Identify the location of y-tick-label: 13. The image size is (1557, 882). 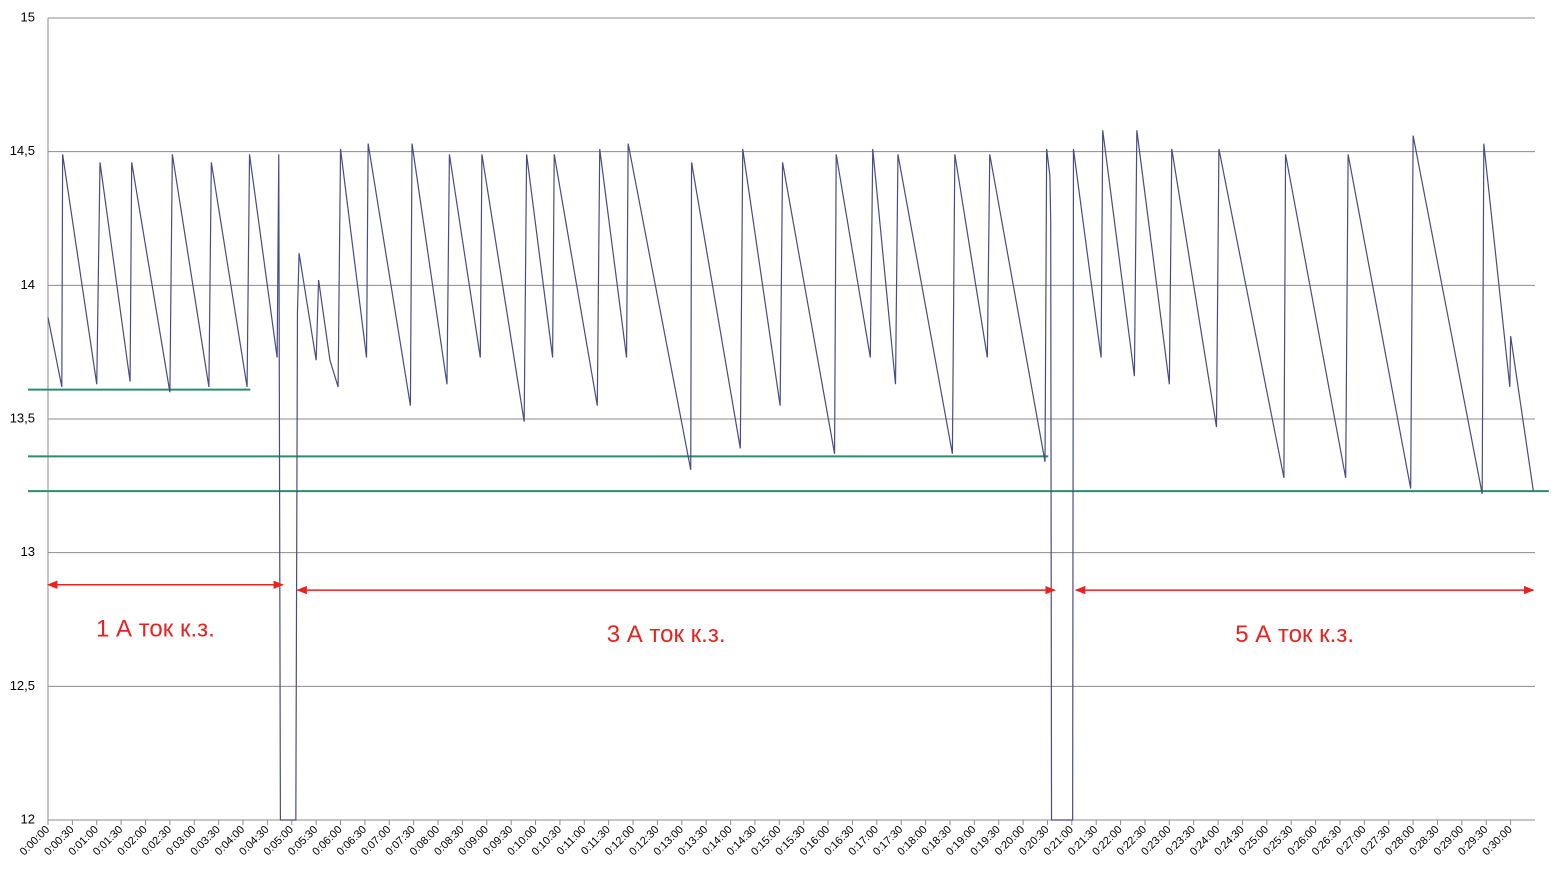
(28, 551).